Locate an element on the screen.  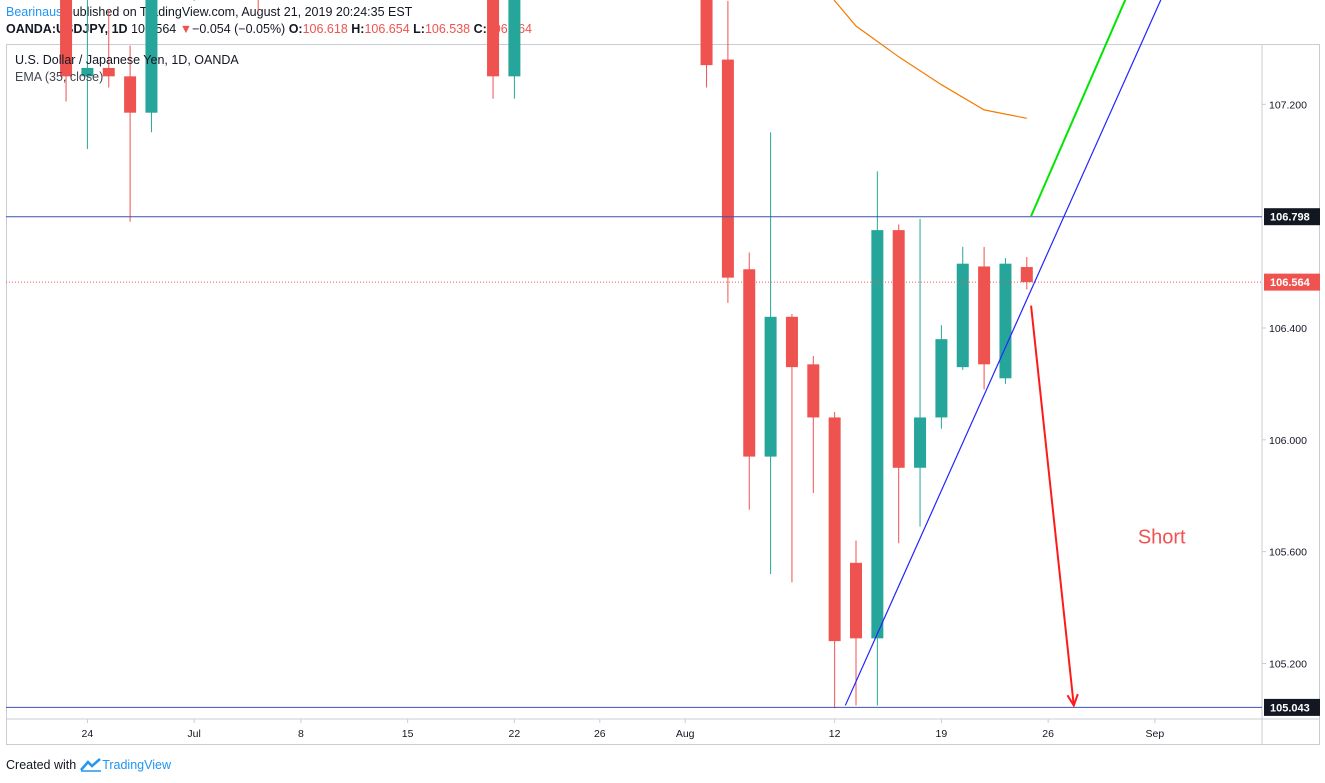
y-tick-label: 106.000 is located at coordinates (1288, 441).